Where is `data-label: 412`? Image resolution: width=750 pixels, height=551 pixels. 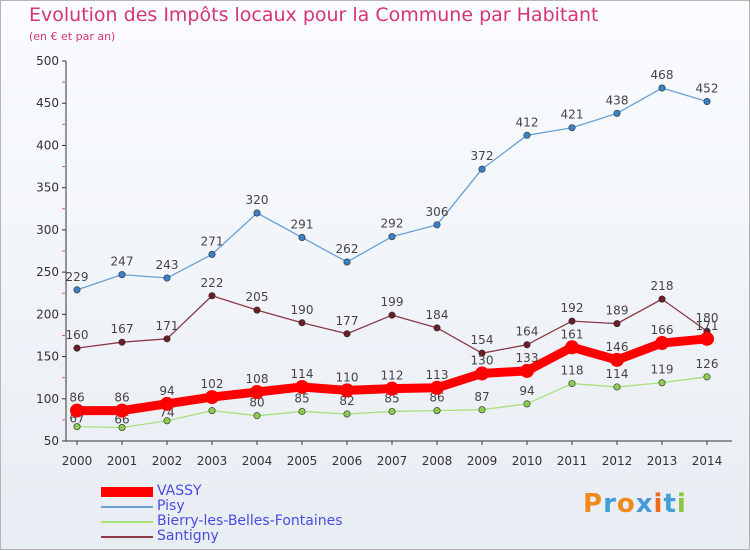 data-label: 412 is located at coordinates (527, 122).